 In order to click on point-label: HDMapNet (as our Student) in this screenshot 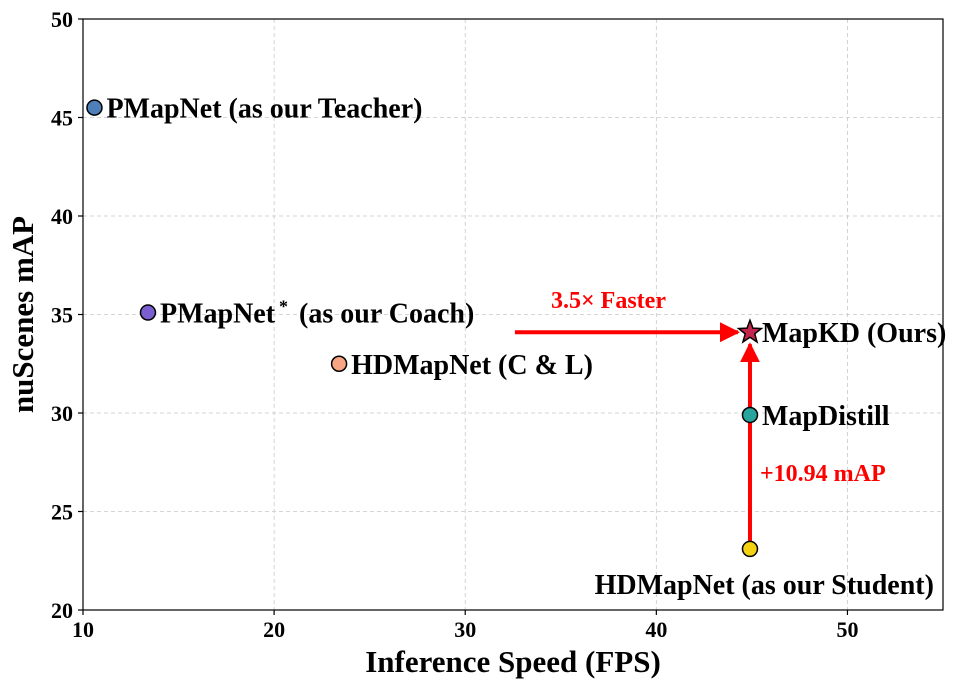, I will do `click(764, 585)`.